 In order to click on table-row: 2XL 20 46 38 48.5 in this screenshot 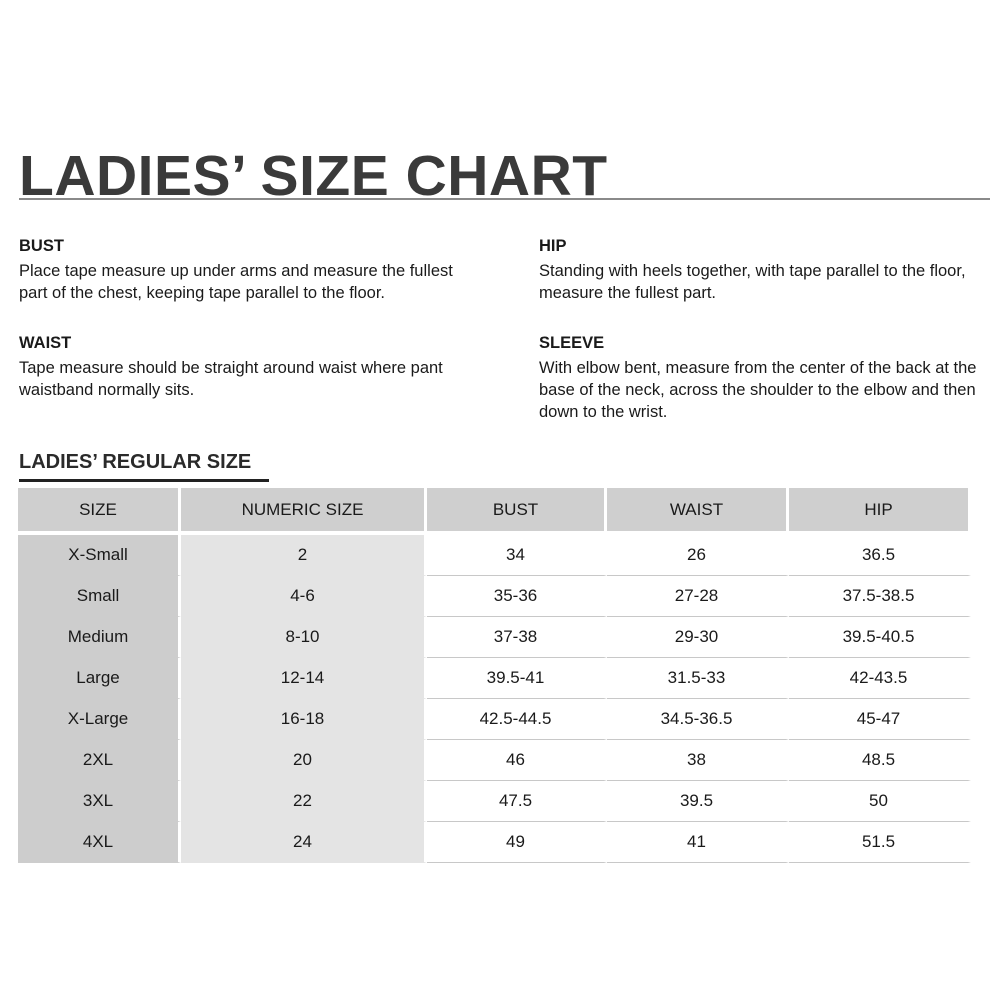, I will do `click(494, 760)`.